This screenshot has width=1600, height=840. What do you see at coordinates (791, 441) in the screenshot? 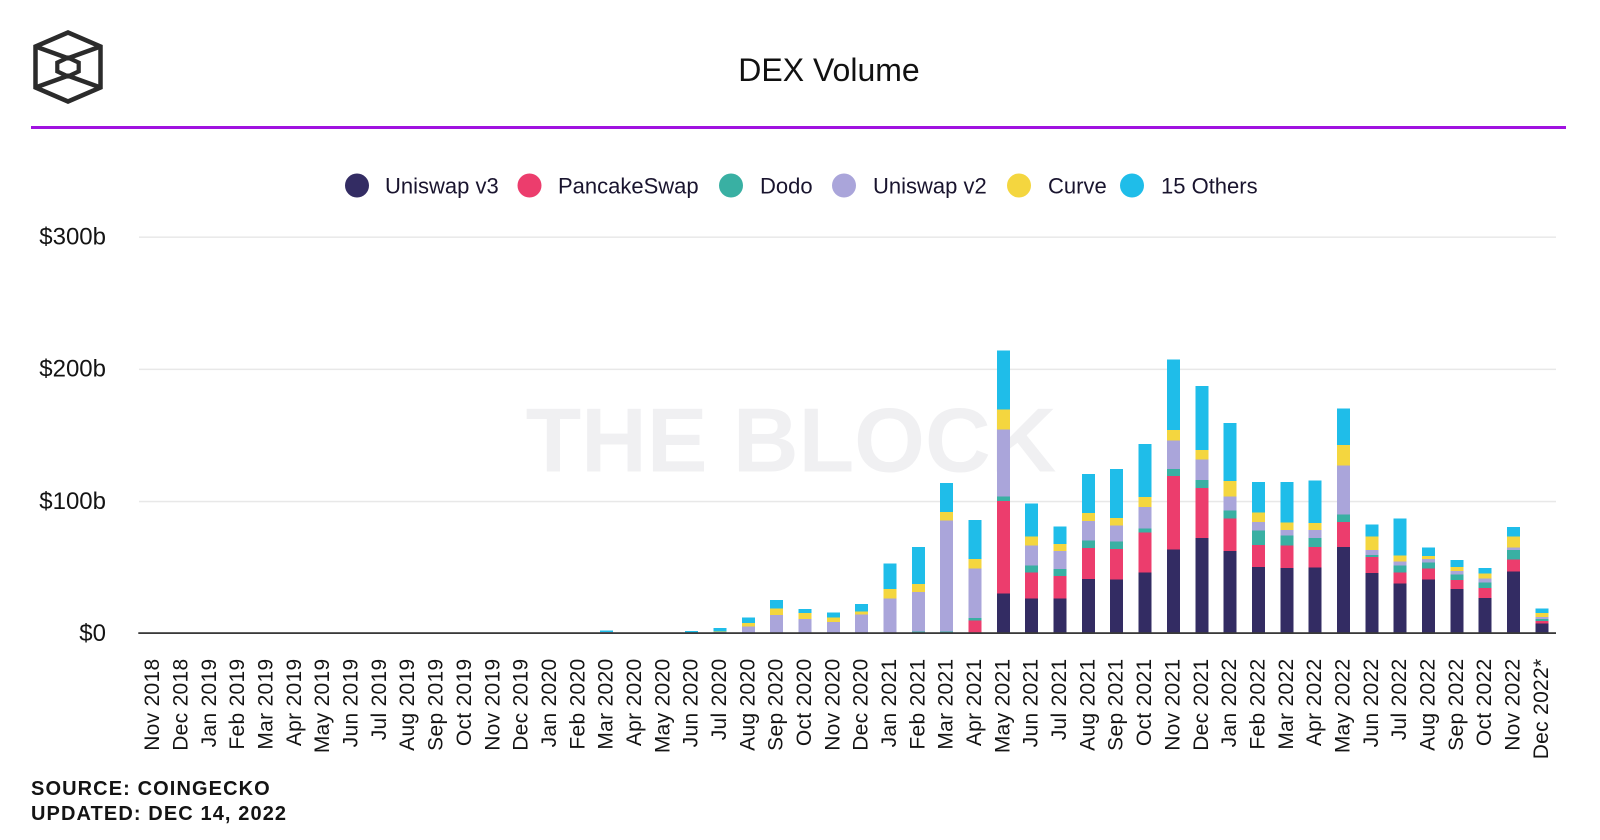
I see `svg-text: THE BLOCK` at bounding box center [791, 441].